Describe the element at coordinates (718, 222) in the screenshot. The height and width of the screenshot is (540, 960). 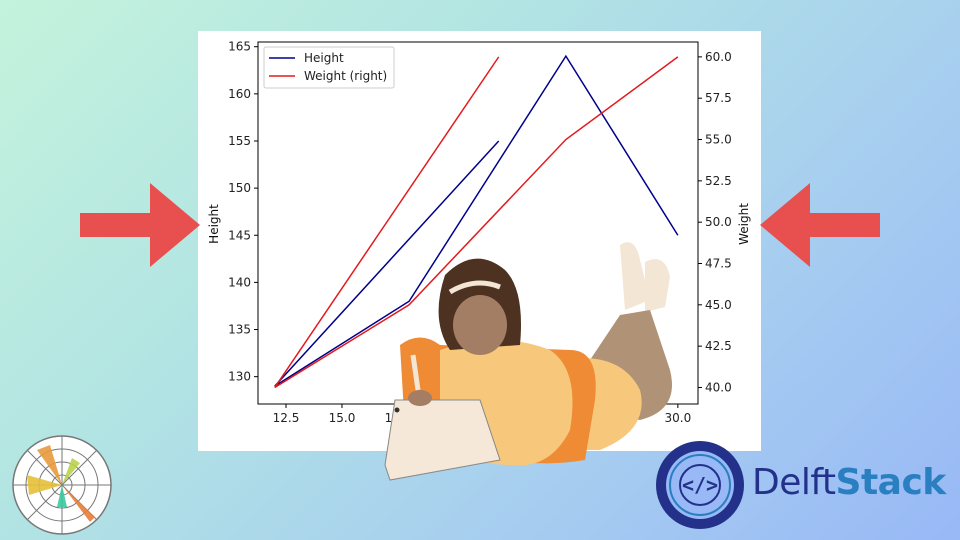
I see `y-tick-label-right: 50.0` at that location.